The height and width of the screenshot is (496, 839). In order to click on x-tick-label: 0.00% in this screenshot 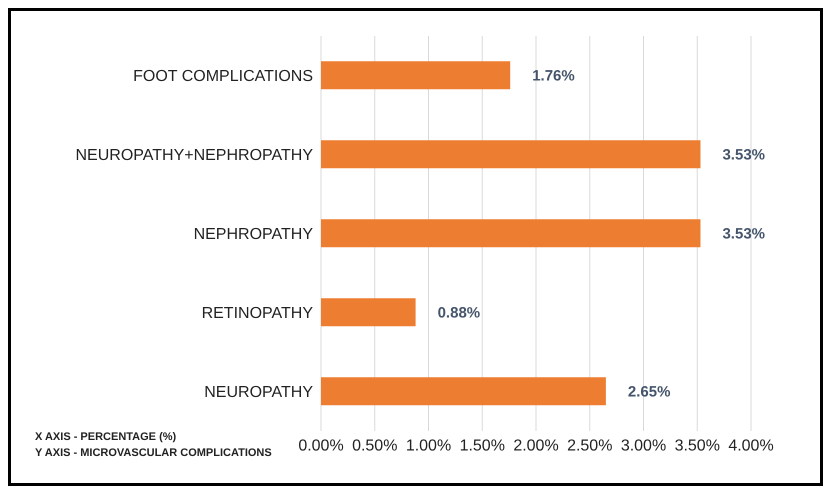, I will do `click(321, 445)`.